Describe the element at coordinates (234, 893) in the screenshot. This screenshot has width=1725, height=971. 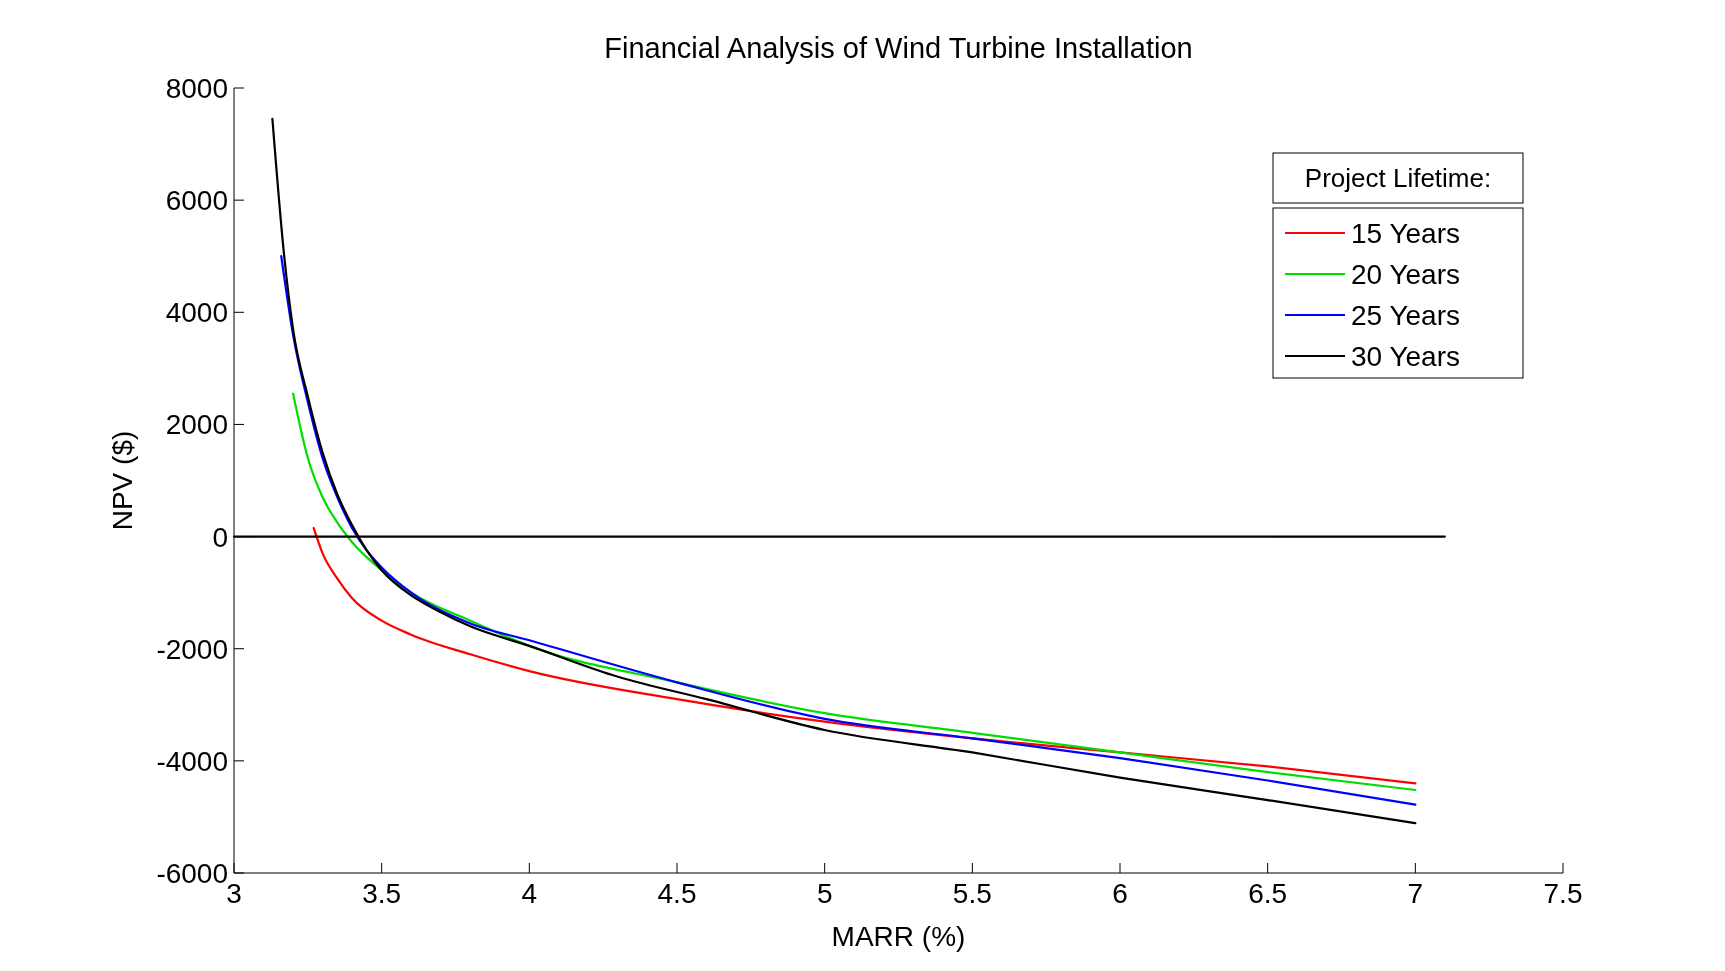
I see `x-tick-label: 3` at that location.